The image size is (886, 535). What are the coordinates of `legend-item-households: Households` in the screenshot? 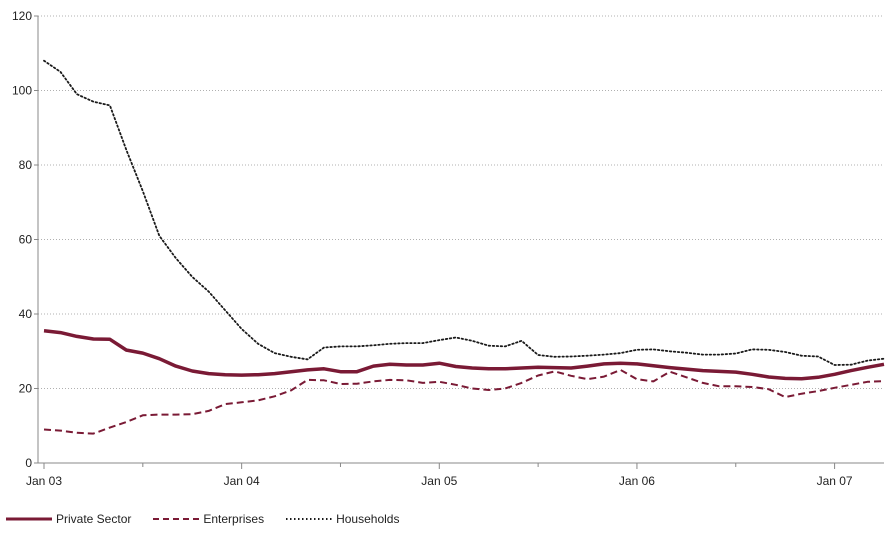 It's located at (342, 519).